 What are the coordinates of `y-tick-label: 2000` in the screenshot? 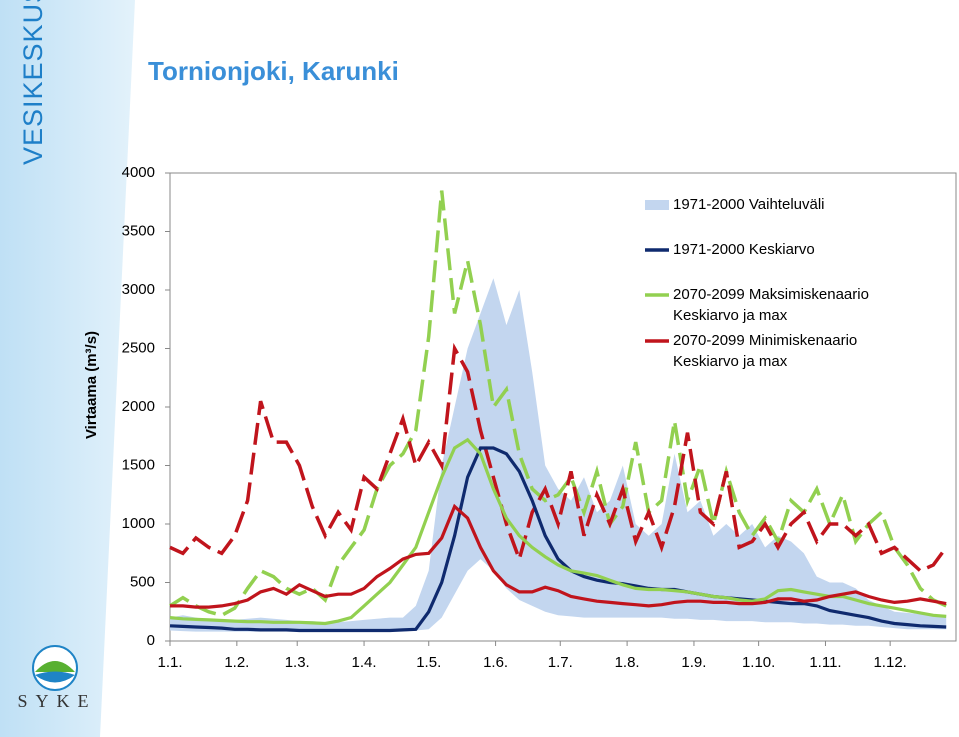 It's located at (138, 406).